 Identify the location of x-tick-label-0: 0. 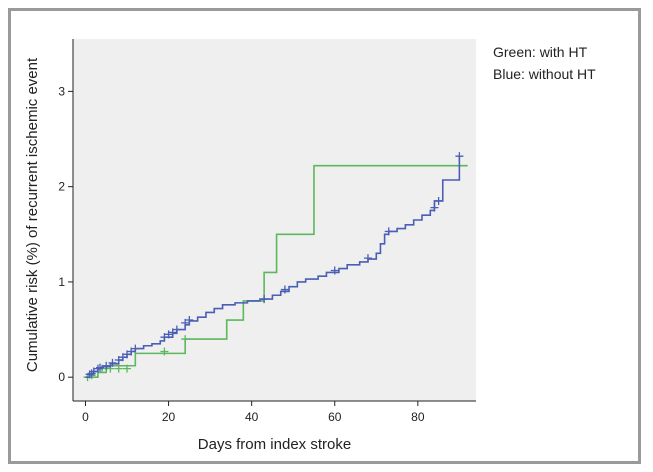
(85, 417).